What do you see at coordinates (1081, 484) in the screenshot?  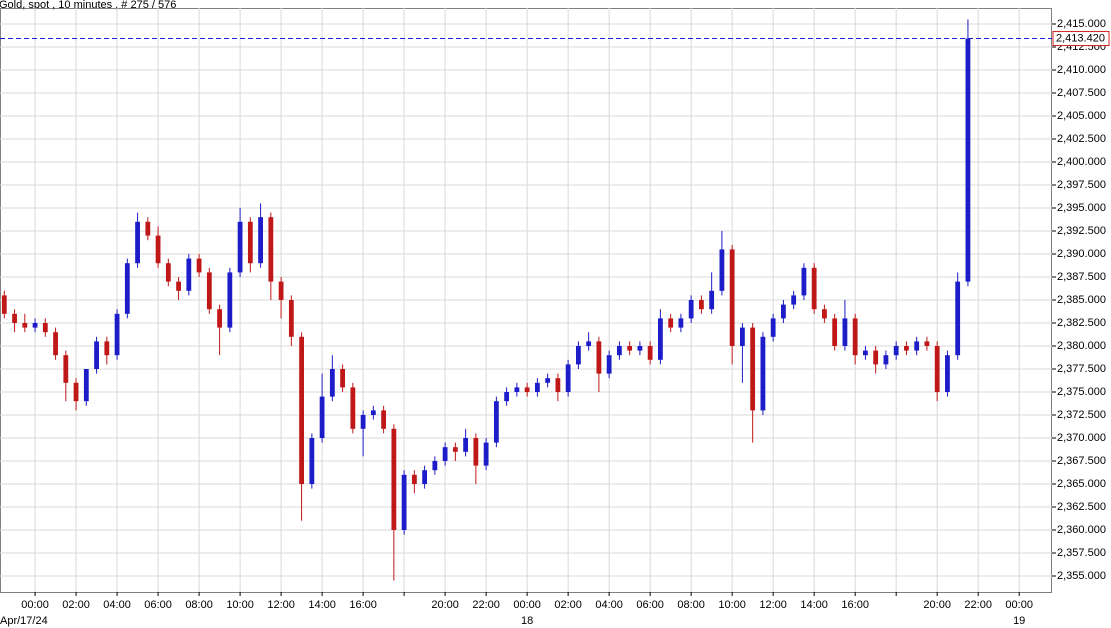 I see `y-tick-label: 2,365.000` at bounding box center [1081, 484].